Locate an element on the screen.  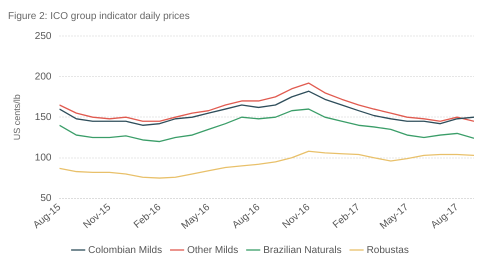
y-tick-label: 200 is located at coordinates (43, 76).